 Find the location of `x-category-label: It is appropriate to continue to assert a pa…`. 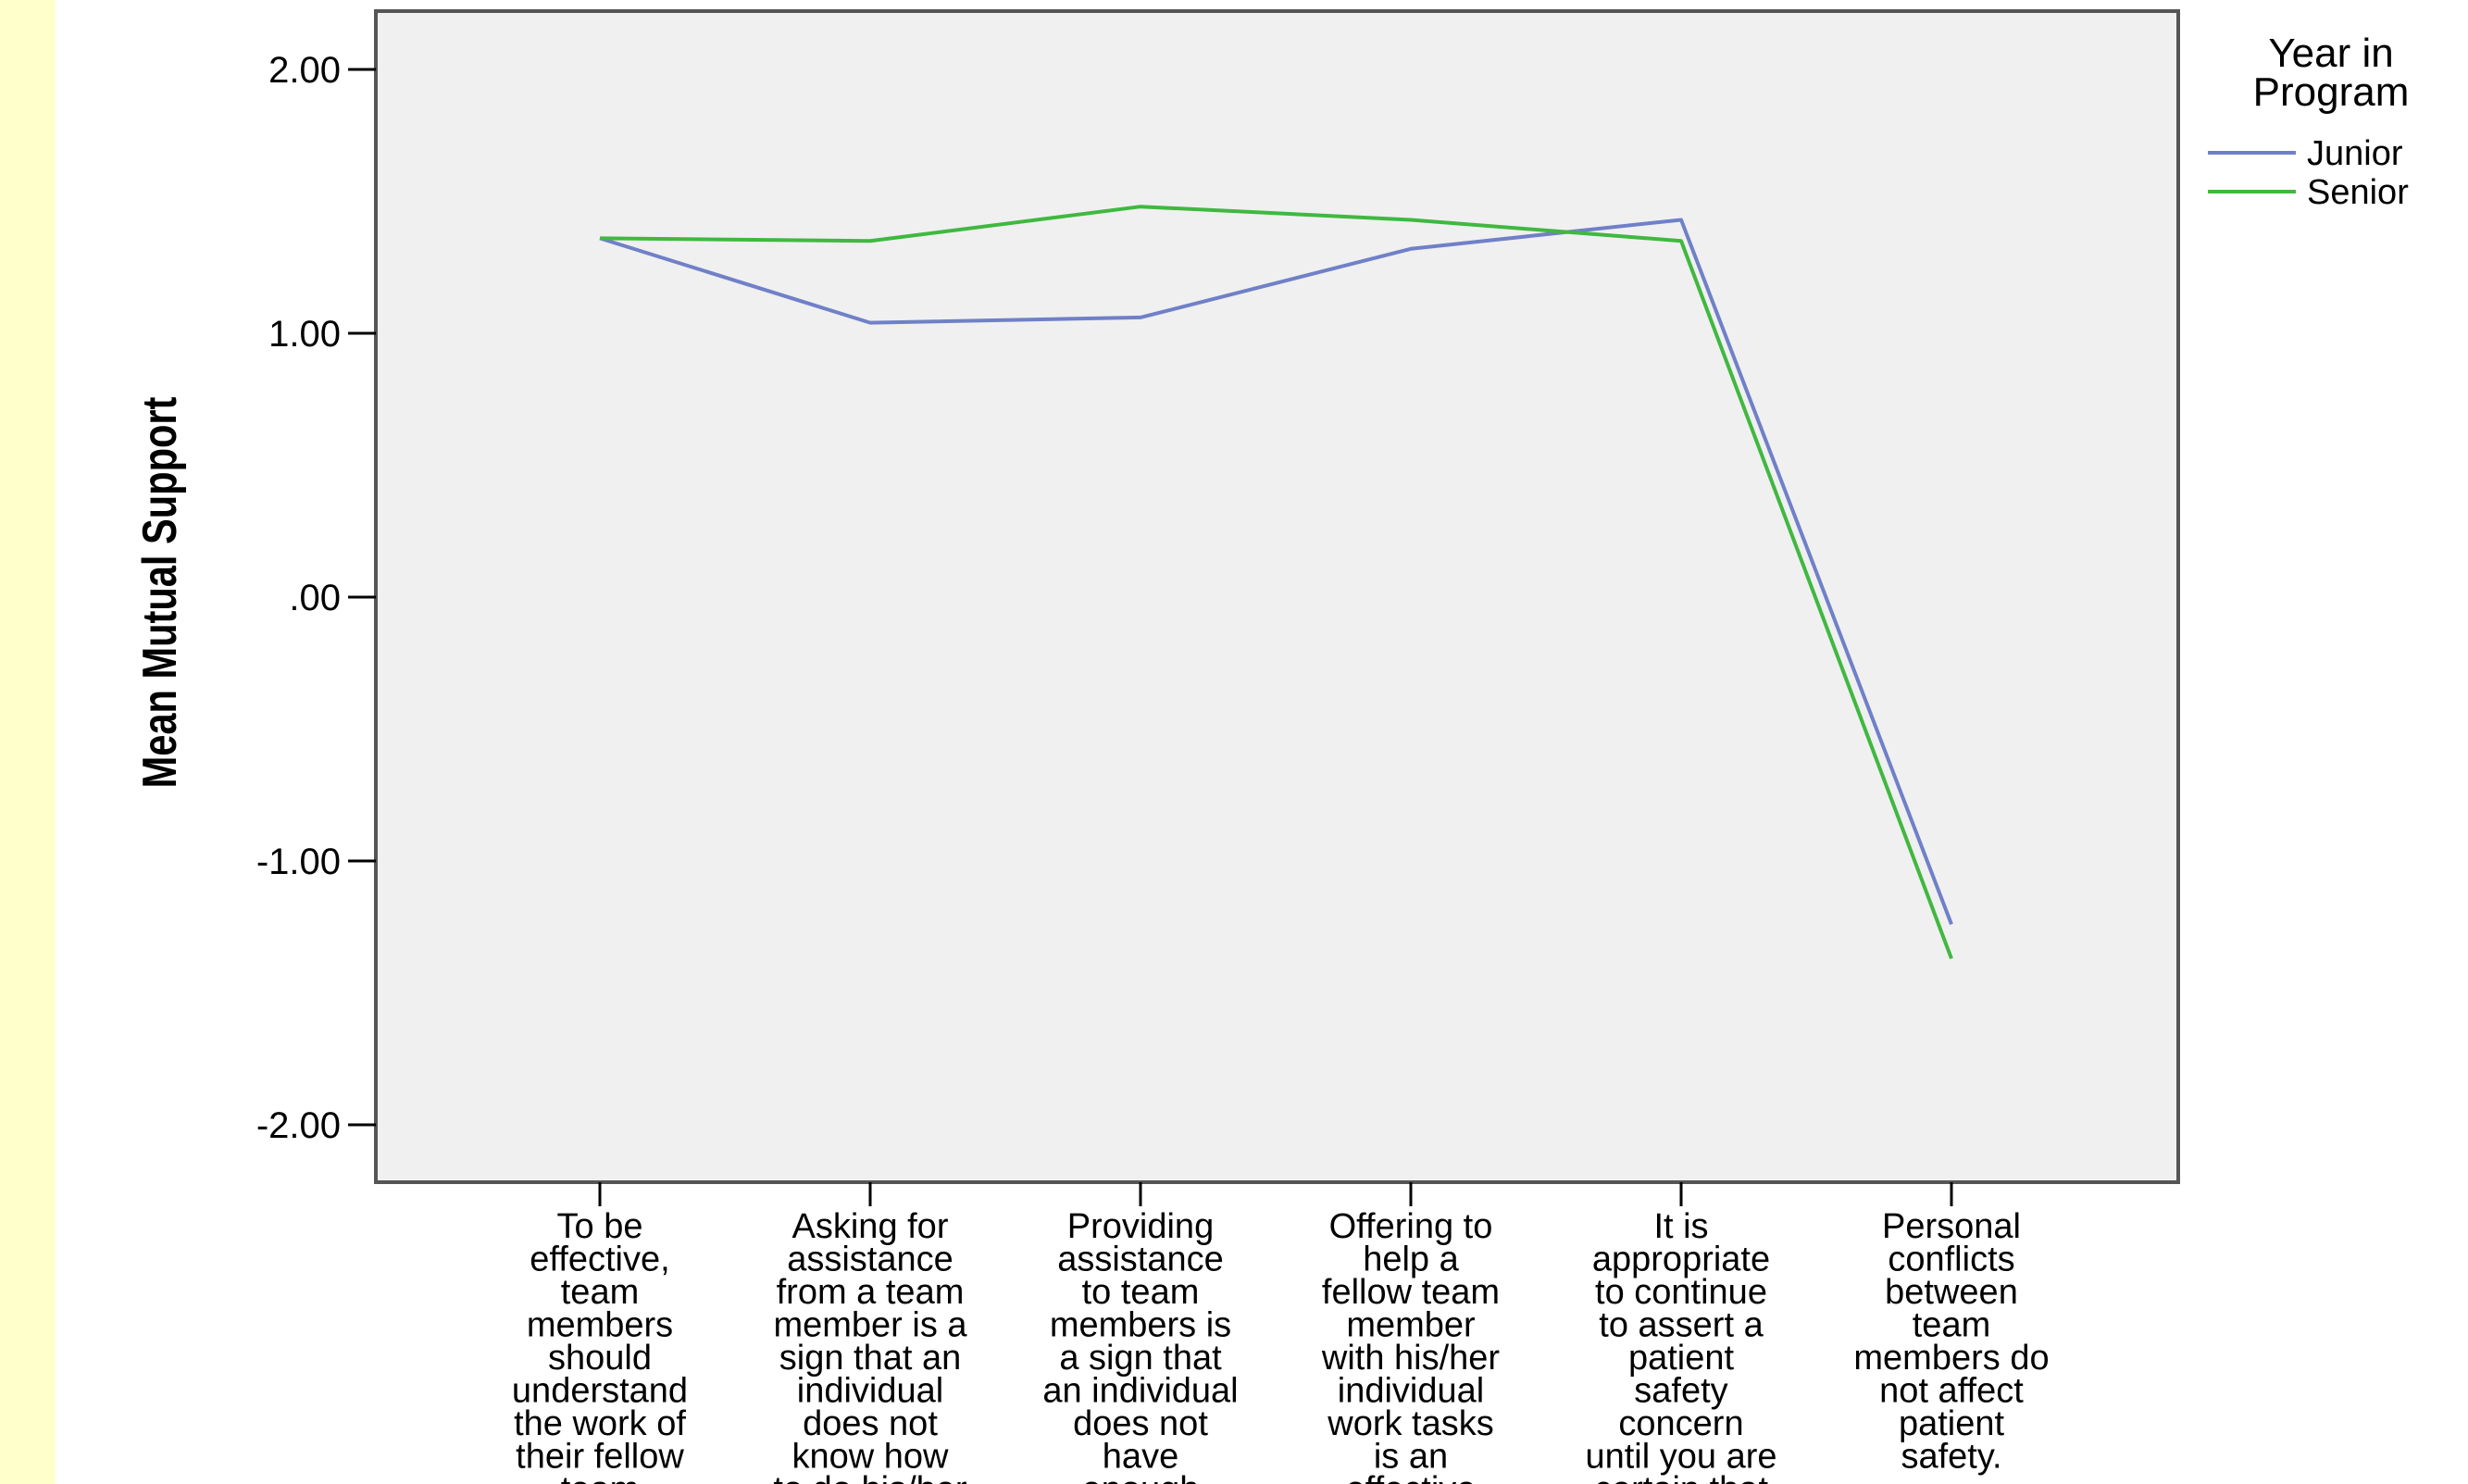

x-category-label: It is appropriate to continue to assert a pa… is located at coordinates (1680, 1346).